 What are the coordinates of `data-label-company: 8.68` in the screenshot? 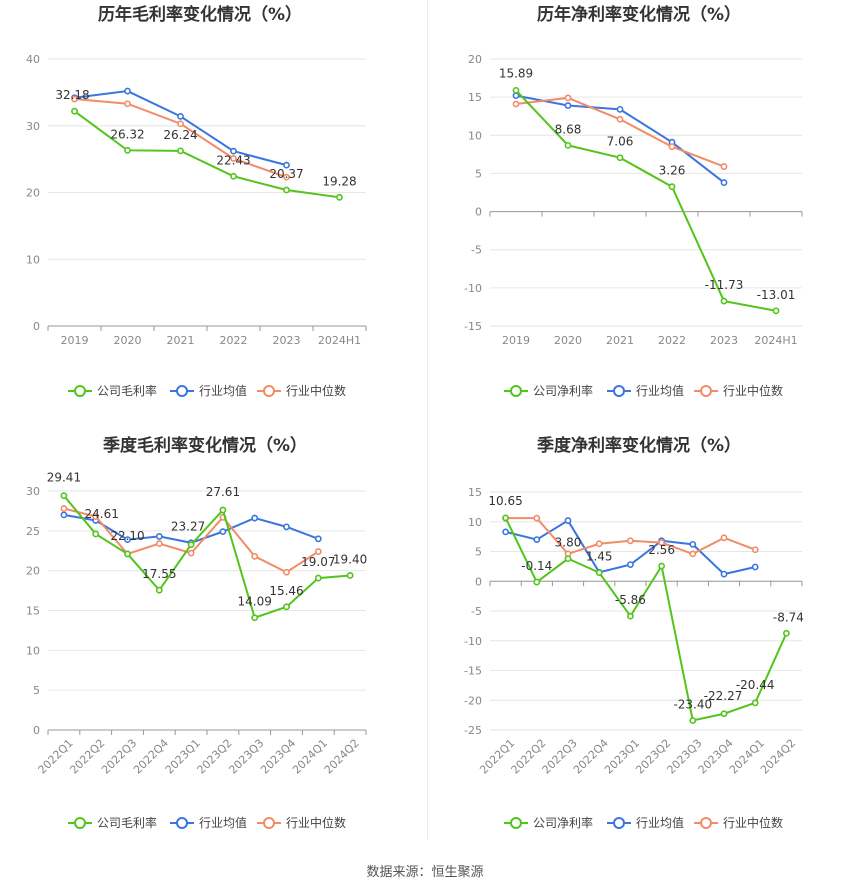 It's located at (568, 129).